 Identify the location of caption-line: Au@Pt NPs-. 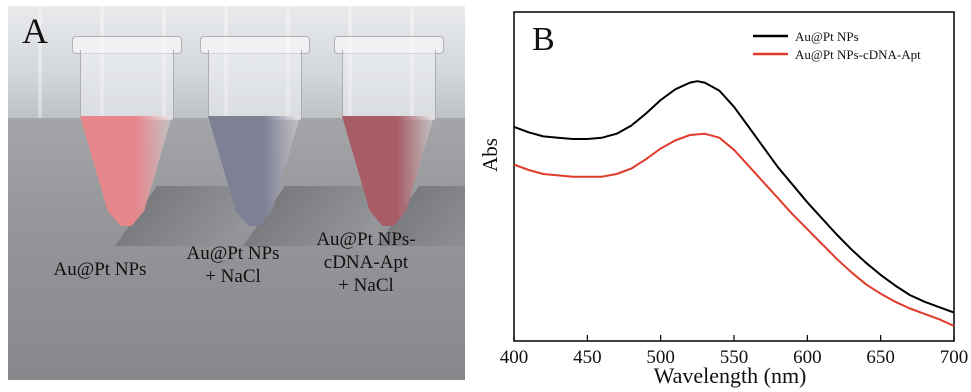
(366, 239).